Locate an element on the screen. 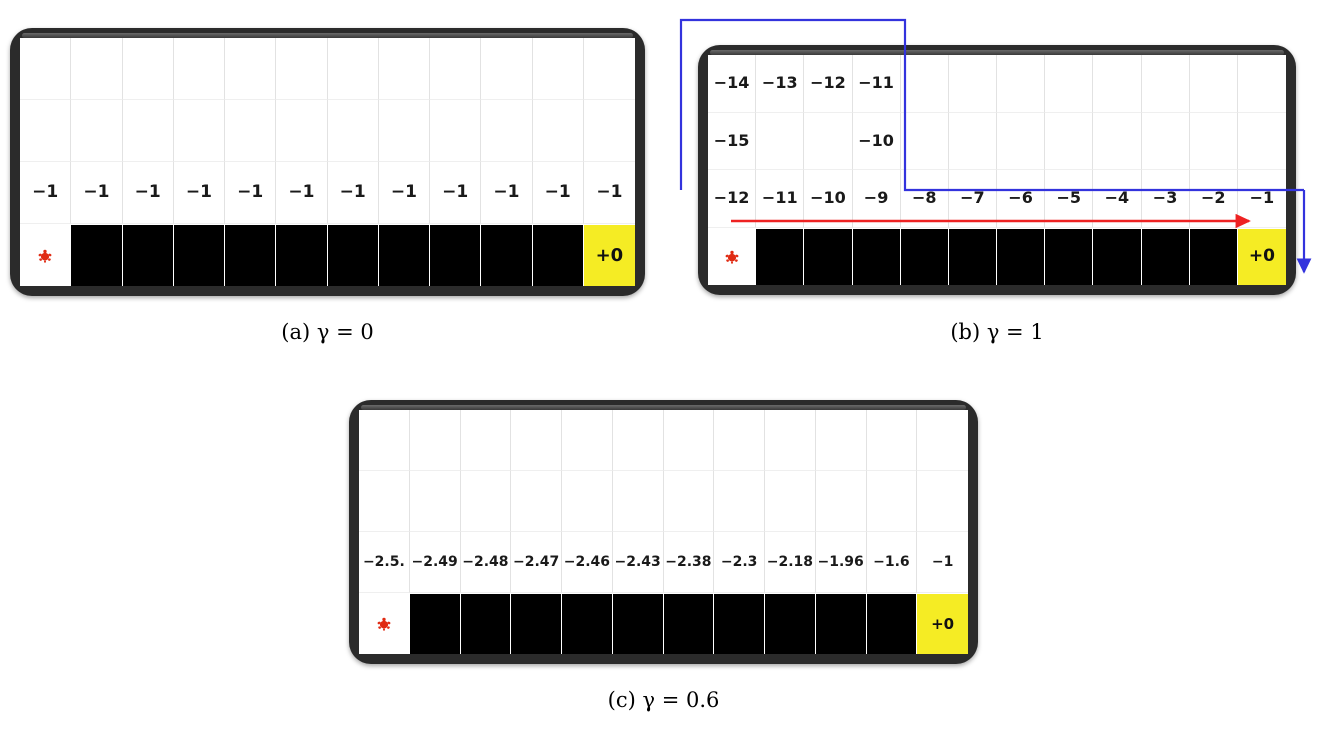  value-cell: −2.46 is located at coordinates (587, 562).